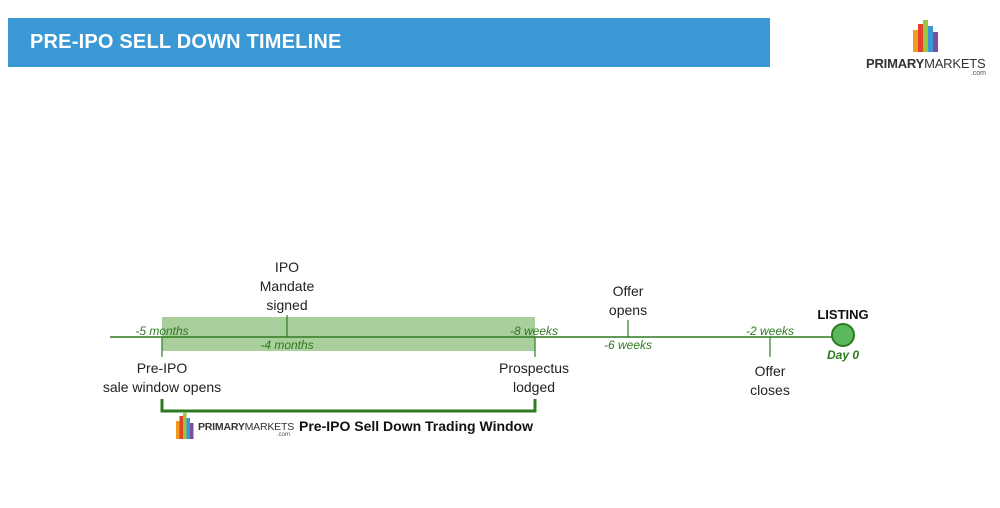 Image resolution: width=1000 pixels, height=508 pixels. I want to click on event-pre-ipo-window: Pre-IPO sale window opens, so click(162, 377).